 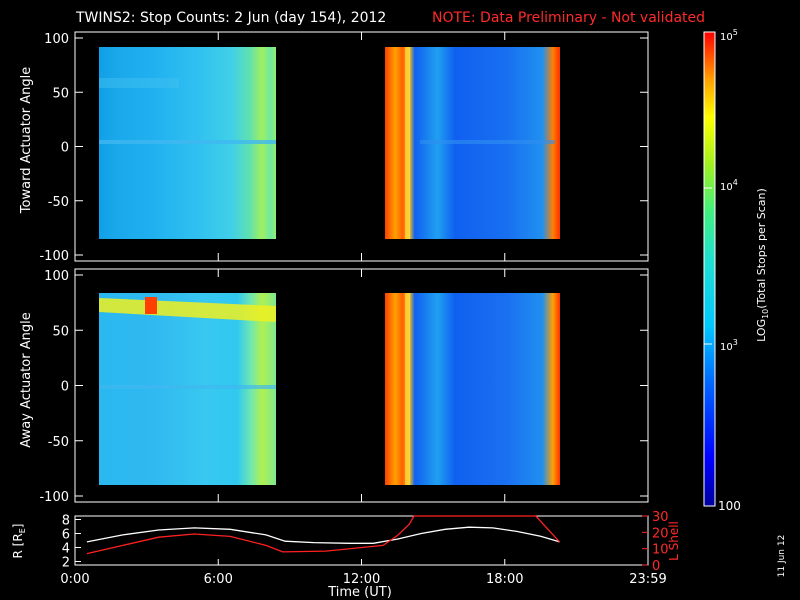 What do you see at coordinates (66, 521) in the screenshot?
I see `orbit-left-ytick-label: 8` at bounding box center [66, 521].